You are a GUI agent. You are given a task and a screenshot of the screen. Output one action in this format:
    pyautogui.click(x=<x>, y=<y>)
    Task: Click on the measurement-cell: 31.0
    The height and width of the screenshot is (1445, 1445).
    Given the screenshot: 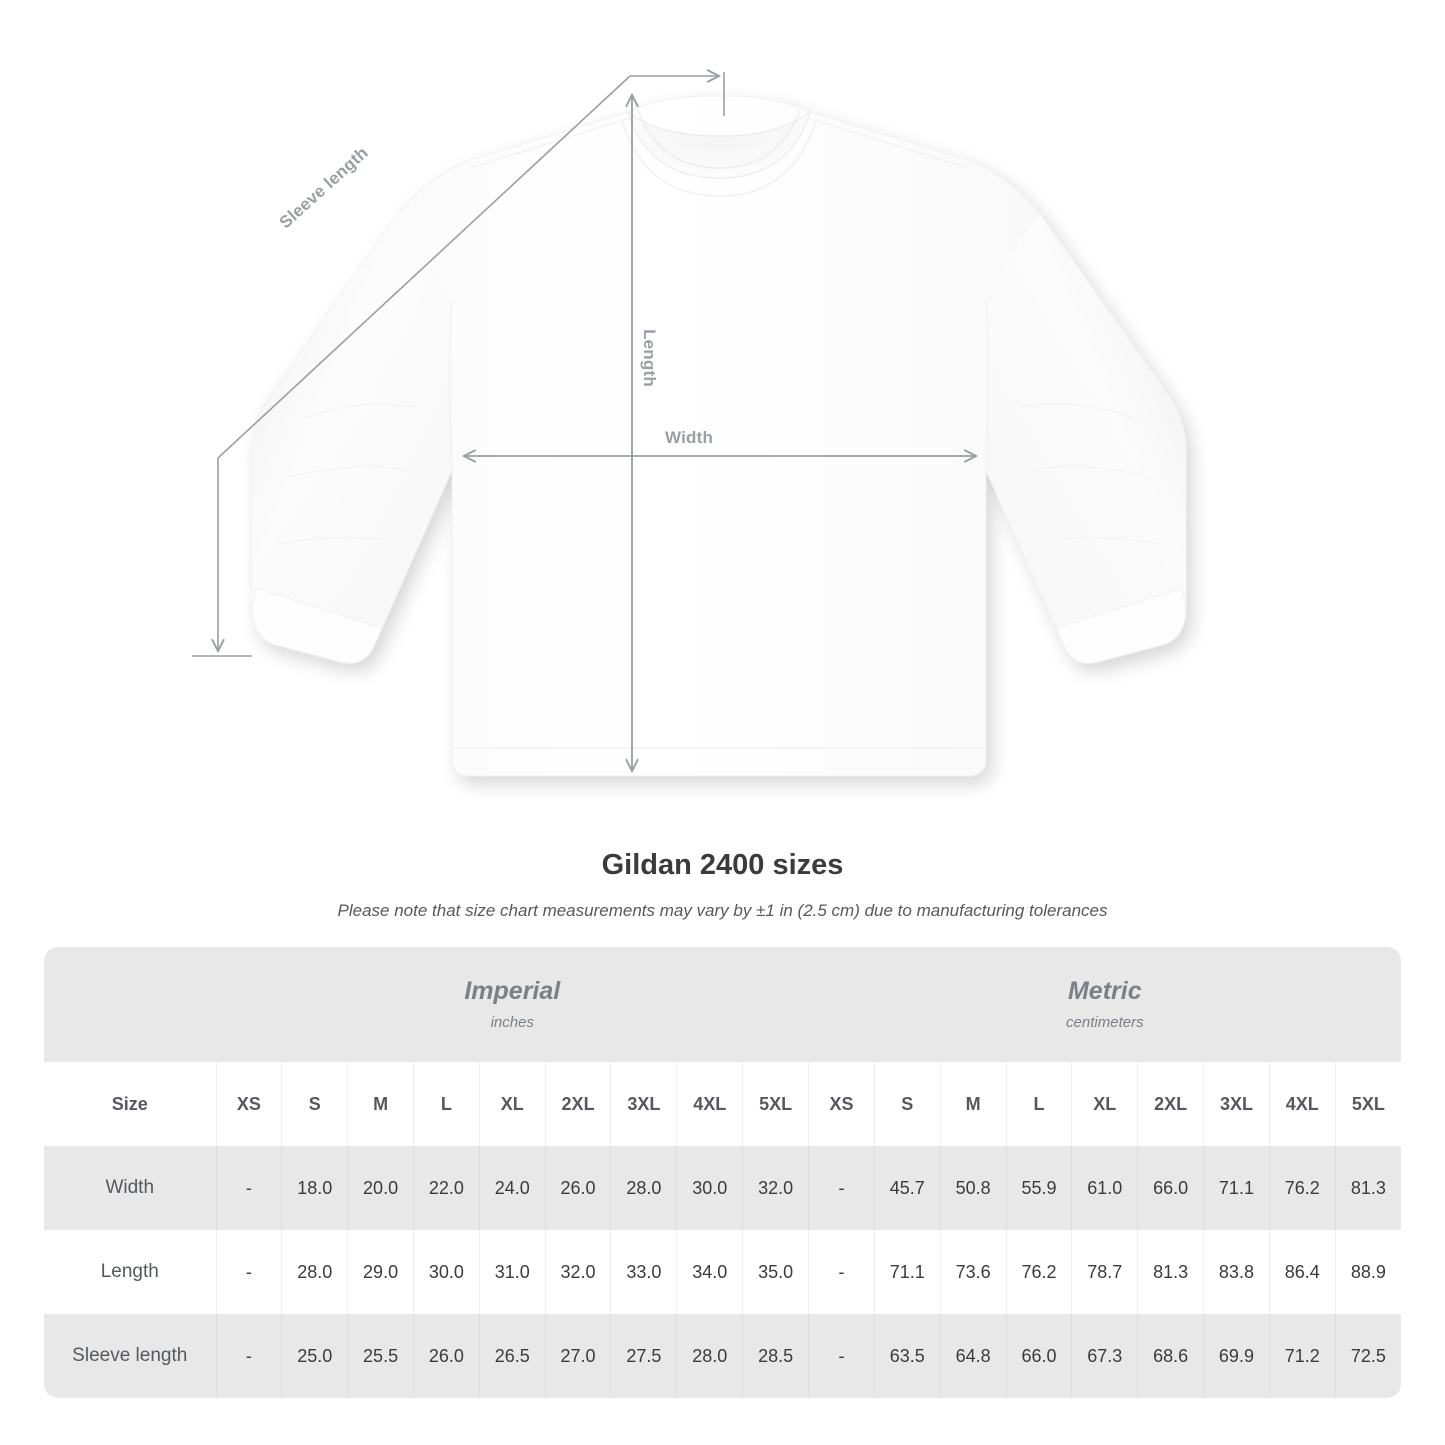 What is the action you would take?
    pyautogui.click(x=512, y=1272)
    